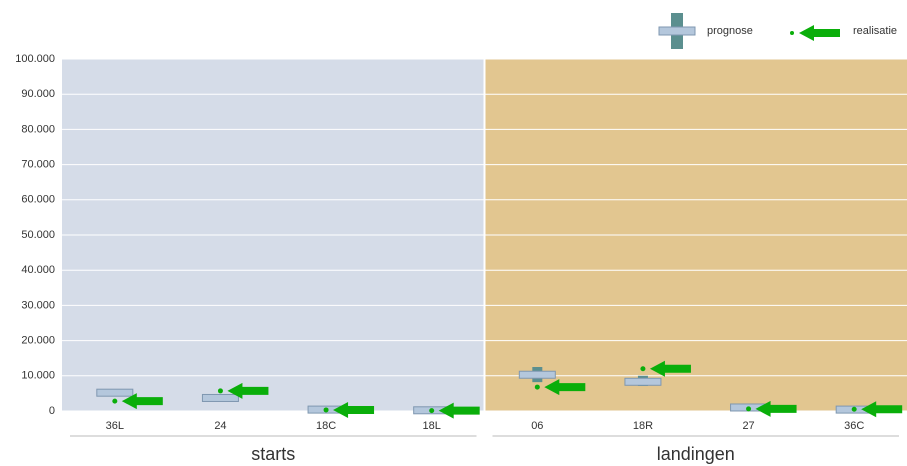 The width and height of the screenshot is (907, 466). Describe the element at coordinates (220, 426) in the screenshot. I see `x-tick-label: 24` at that location.